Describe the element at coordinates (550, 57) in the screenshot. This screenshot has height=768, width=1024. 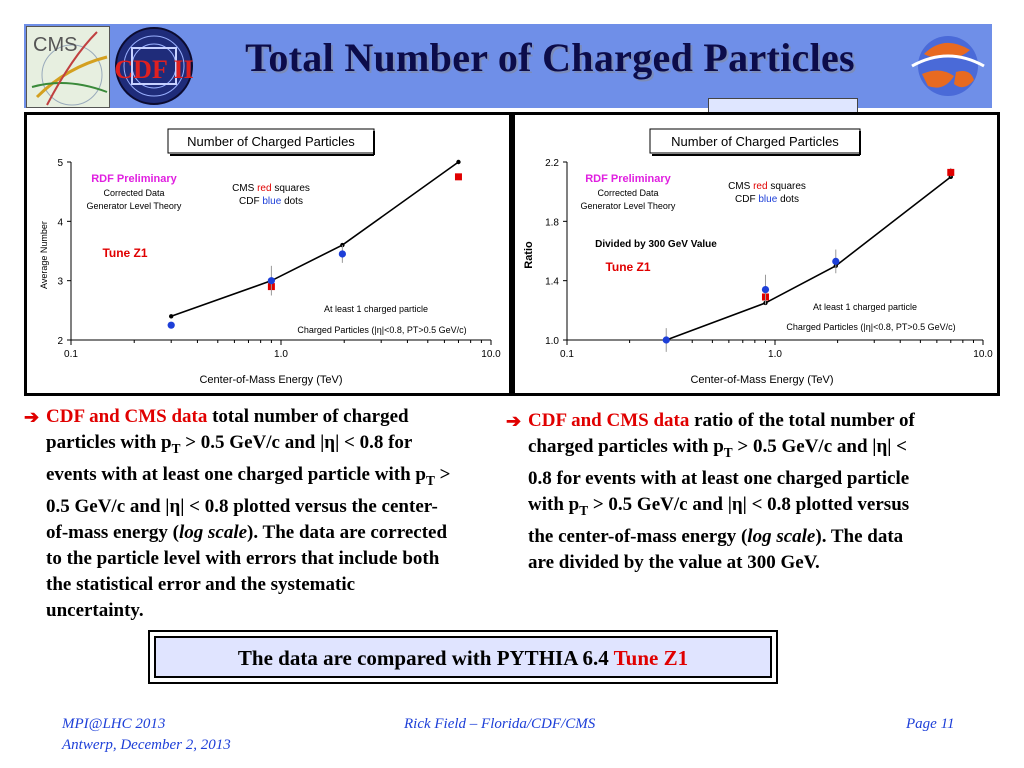
I see `slide-title: Total Number of Charged Particles` at that location.